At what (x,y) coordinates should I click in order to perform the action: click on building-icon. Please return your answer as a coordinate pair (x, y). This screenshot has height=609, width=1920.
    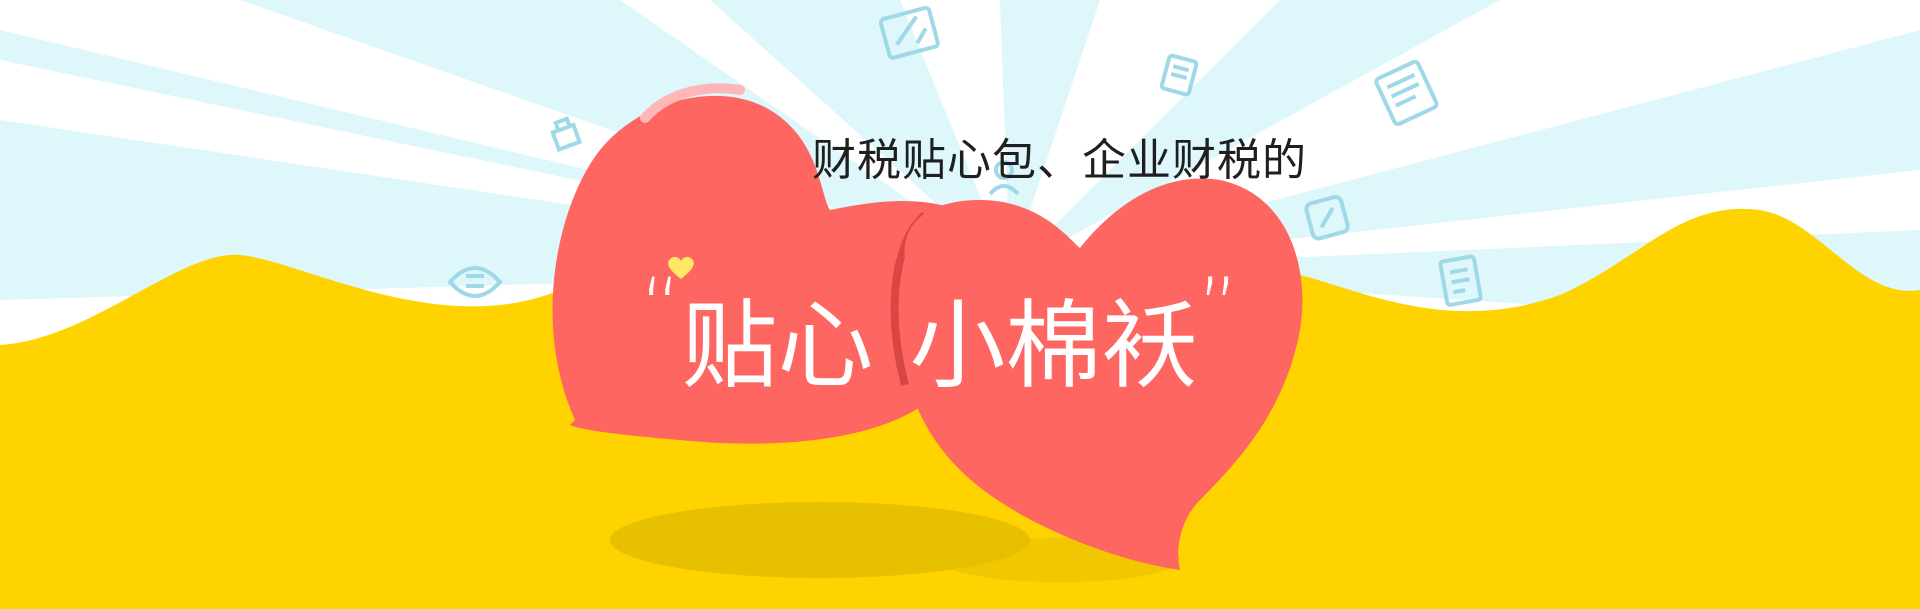
    Looking at the image, I should click on (566, 134).